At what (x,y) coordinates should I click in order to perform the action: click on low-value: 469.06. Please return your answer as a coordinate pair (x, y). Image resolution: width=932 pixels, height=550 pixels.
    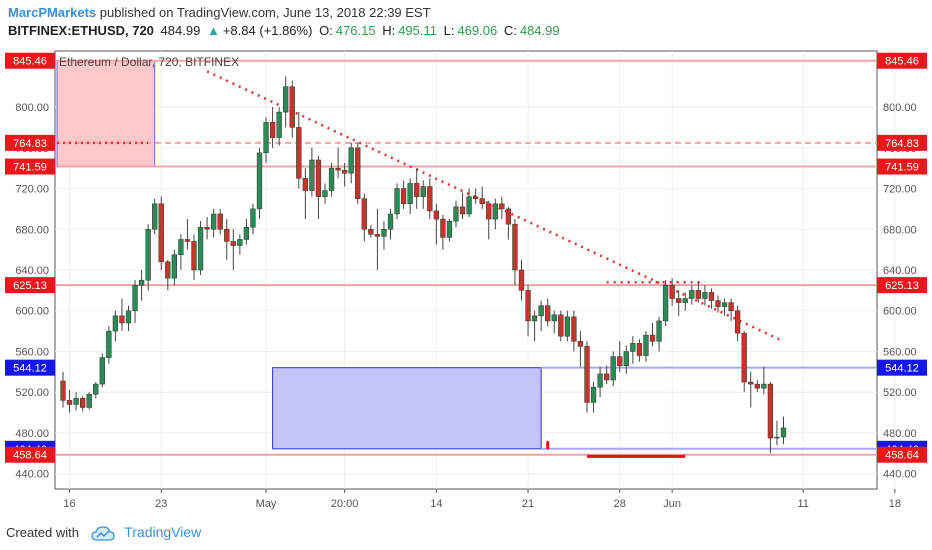
    Looking at the image, I should click on (477, 30).